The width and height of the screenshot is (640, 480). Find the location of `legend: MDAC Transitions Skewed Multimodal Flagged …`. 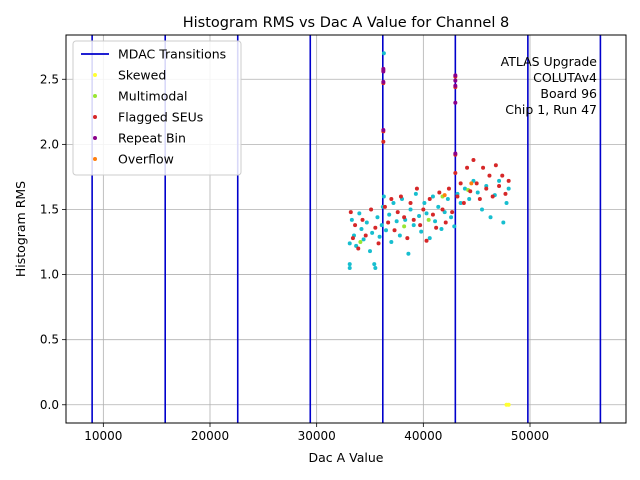

legend: MDAC Transitions Skewed Multimodal Flagged … is located at coordinates (157, 108).